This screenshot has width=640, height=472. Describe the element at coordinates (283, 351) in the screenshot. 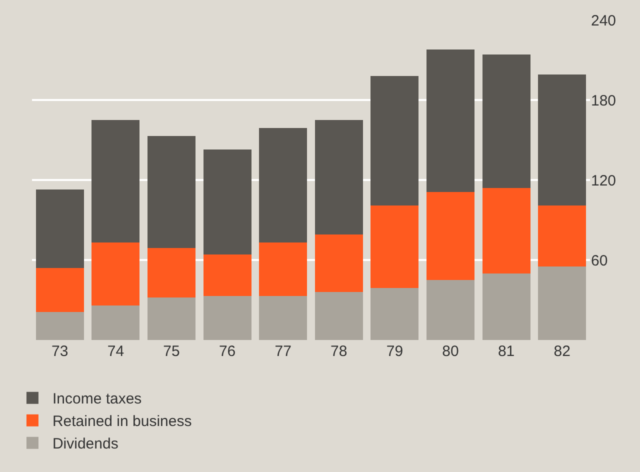

I see `x-tick-label: 77` at that location.